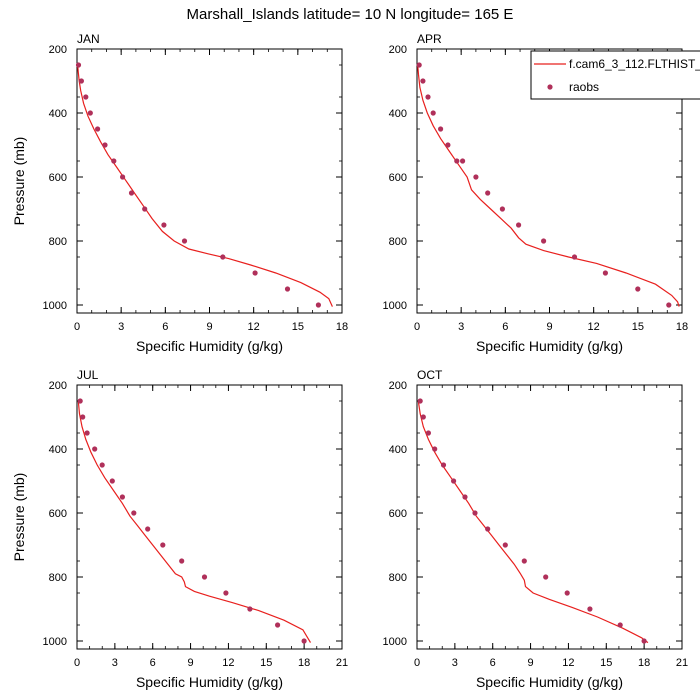 This screenshot has height=700, width=700. What do you see at coordinates (88, 375) in the screenshot?
I see `panel-title: JUL` at bounding box center [88, 375].